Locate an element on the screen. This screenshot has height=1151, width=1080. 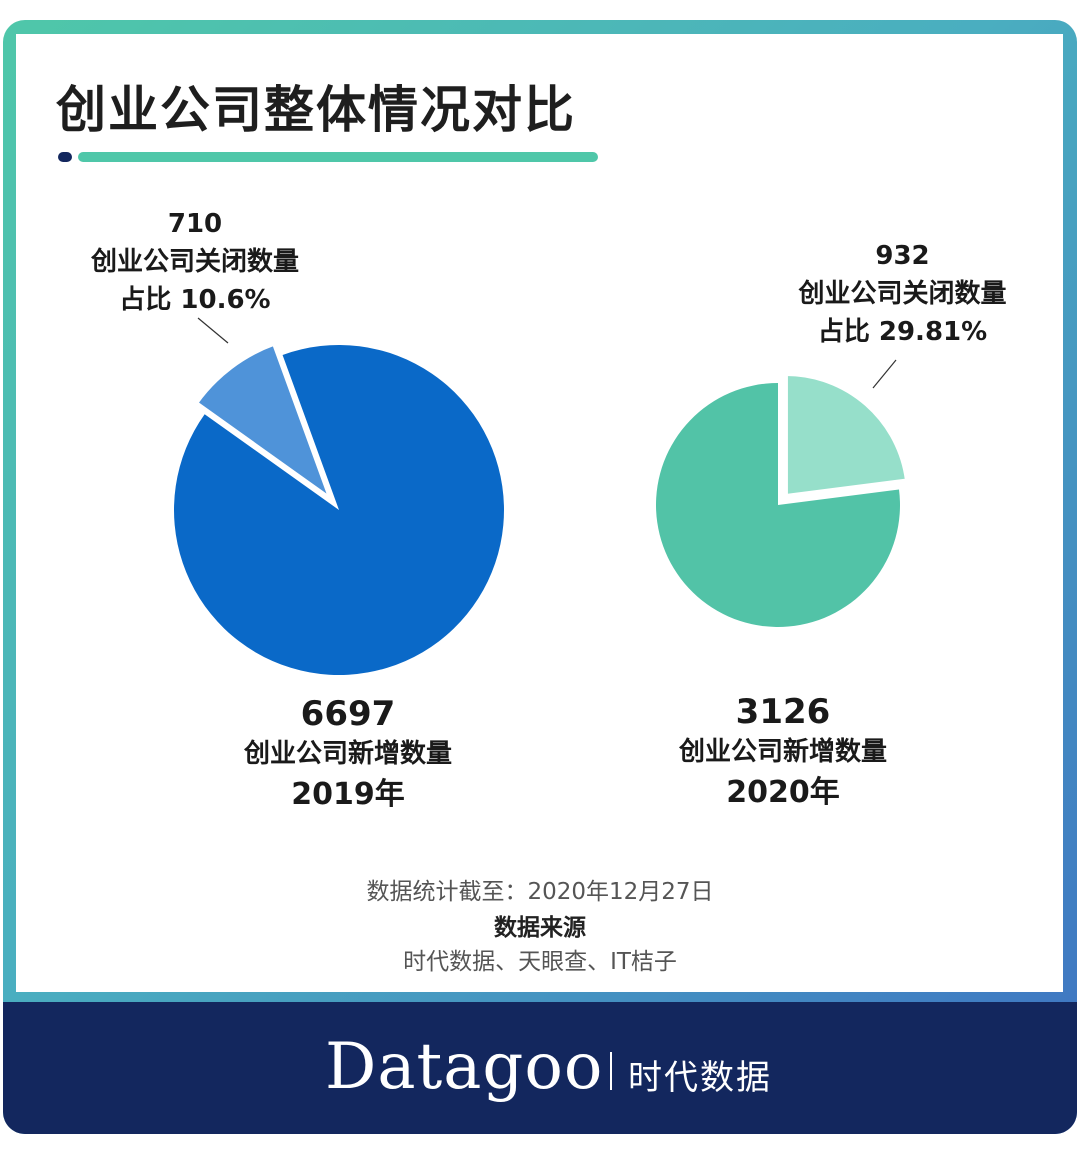
footer-bar is located at coordinates (540, 1068).